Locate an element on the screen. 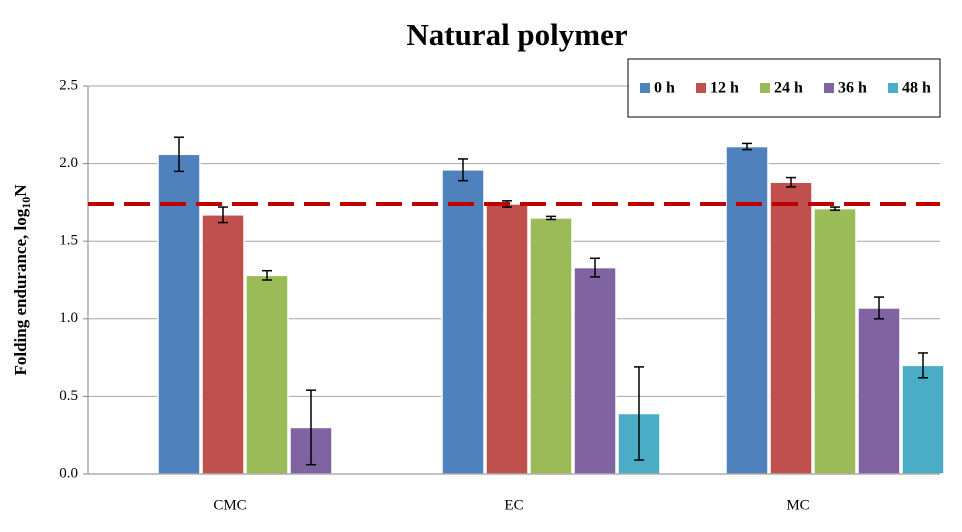 This screenshot has height=532, width=962. x-tick-label: MC is located at coordinates (797, 505).